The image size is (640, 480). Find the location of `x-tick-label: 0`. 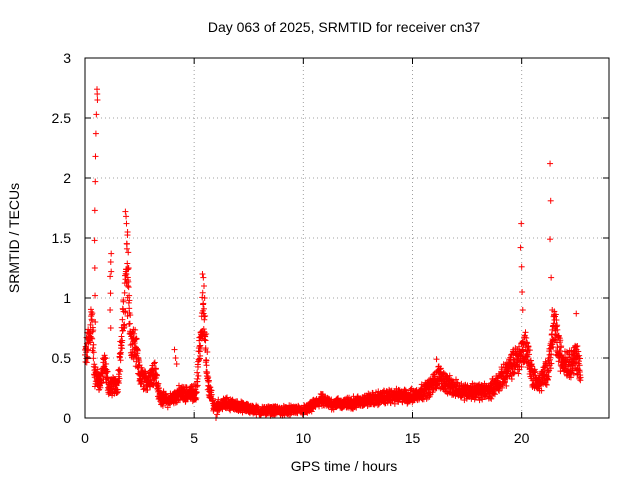

x-tick-label: 0 is located at coordinates (85, 438).